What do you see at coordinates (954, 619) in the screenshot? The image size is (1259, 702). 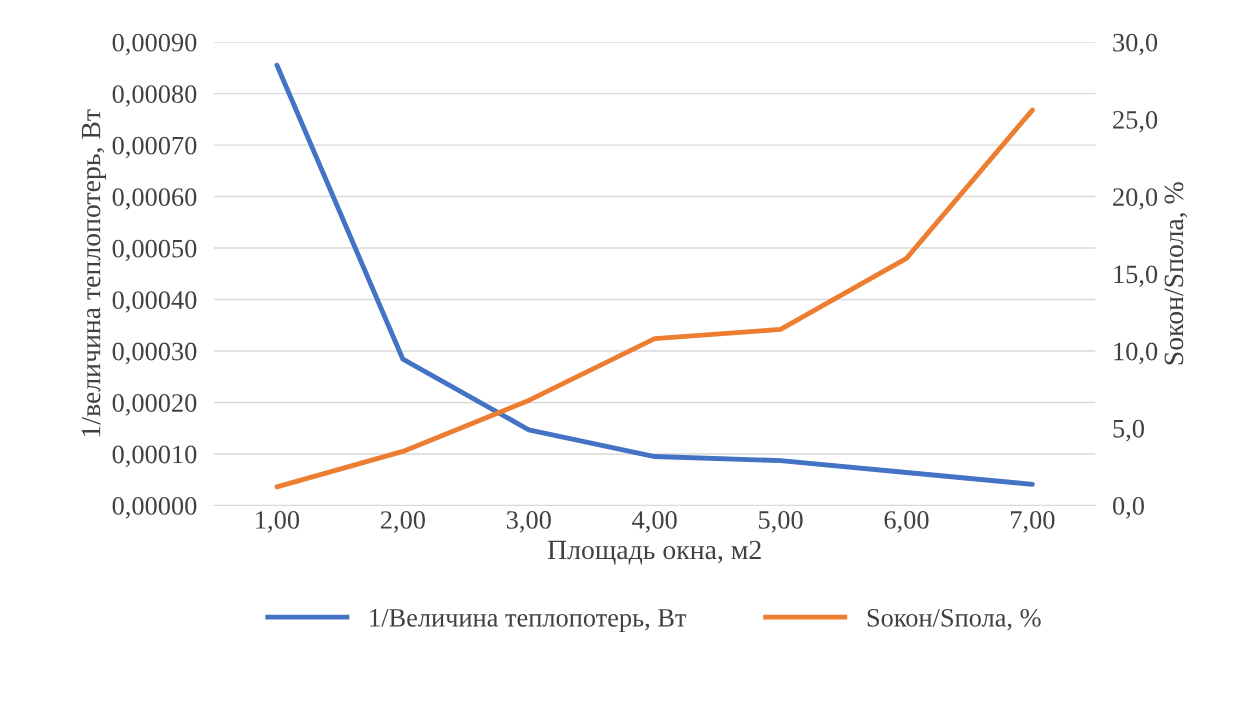 I see `legend-label: Sокон/Sпола, %` at bounding box center [954, 619].